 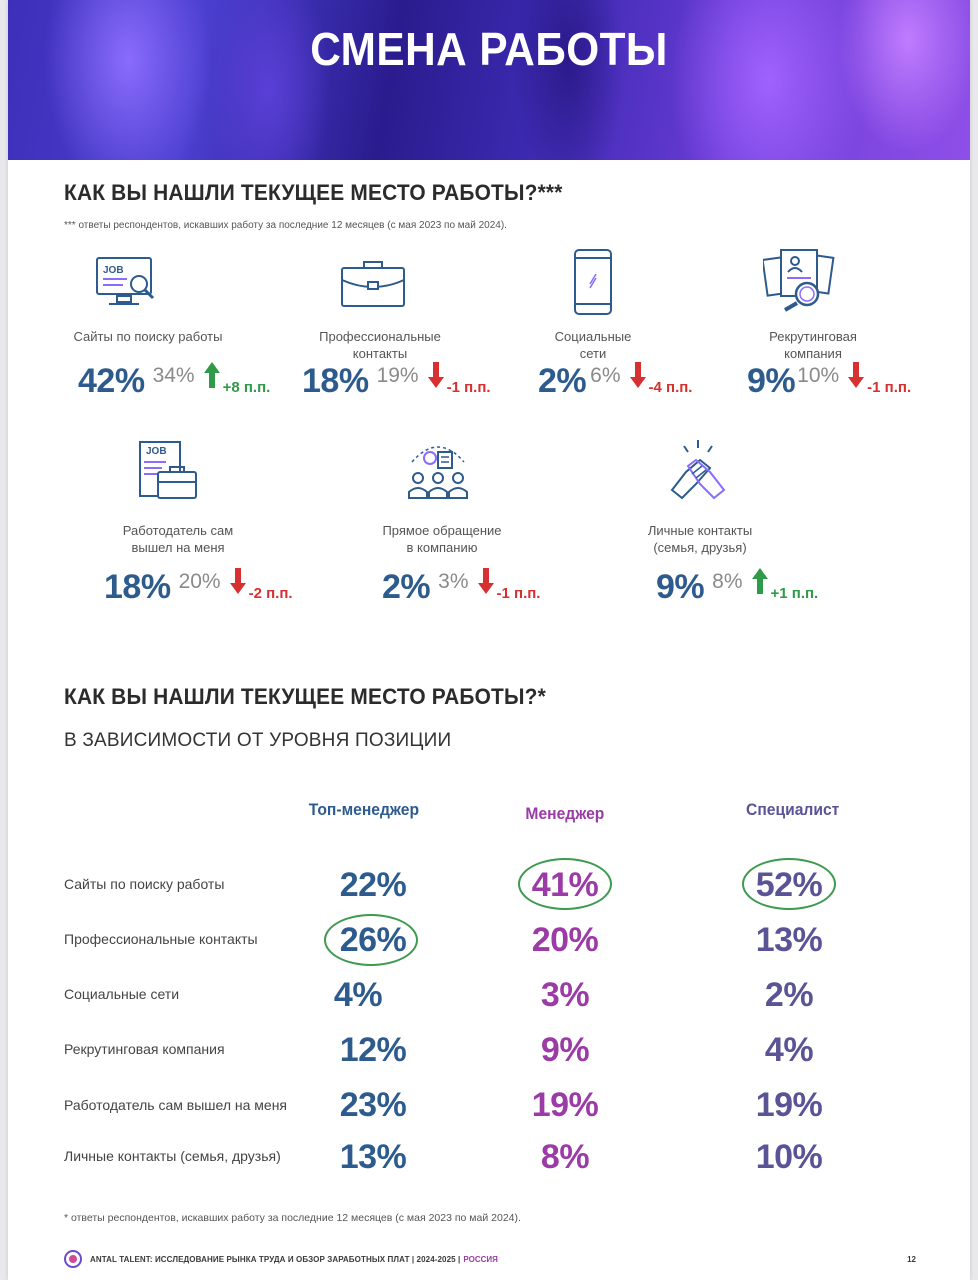 I want to click on method-label-line1: Личные контакты, so click(x=700, y=530).